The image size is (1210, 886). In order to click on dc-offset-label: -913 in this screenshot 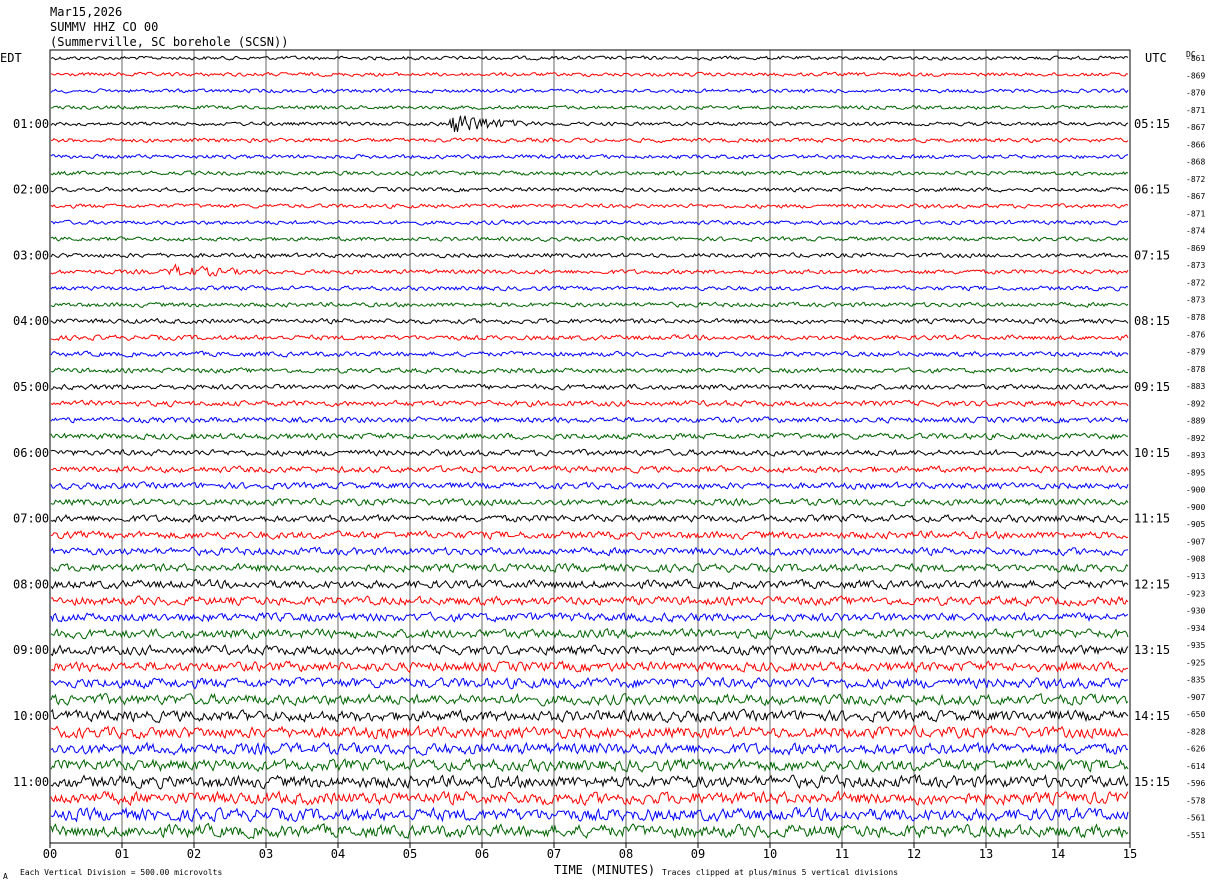, I will do `click(1195, 576)`.